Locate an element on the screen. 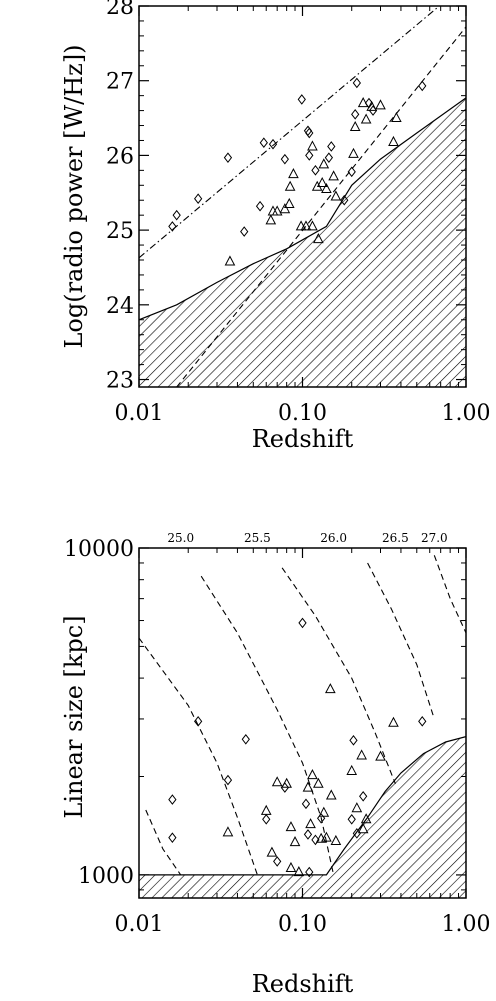 This screenshot has height=1001, width=496. bottom-contour-label-2: 26.0 is located at coordinates (333, 538).